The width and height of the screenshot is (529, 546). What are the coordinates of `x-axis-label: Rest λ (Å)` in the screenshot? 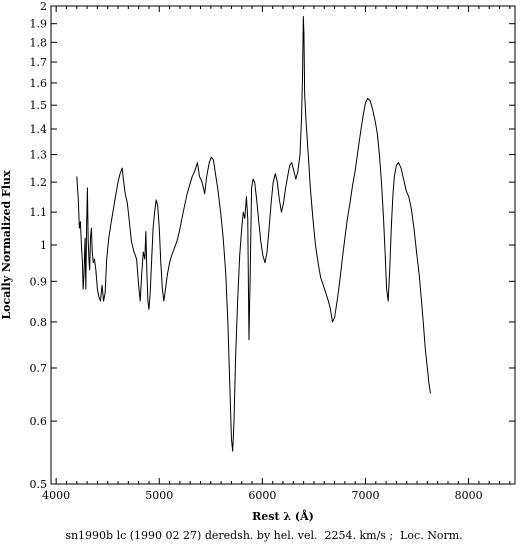 It's located at (283, 516).